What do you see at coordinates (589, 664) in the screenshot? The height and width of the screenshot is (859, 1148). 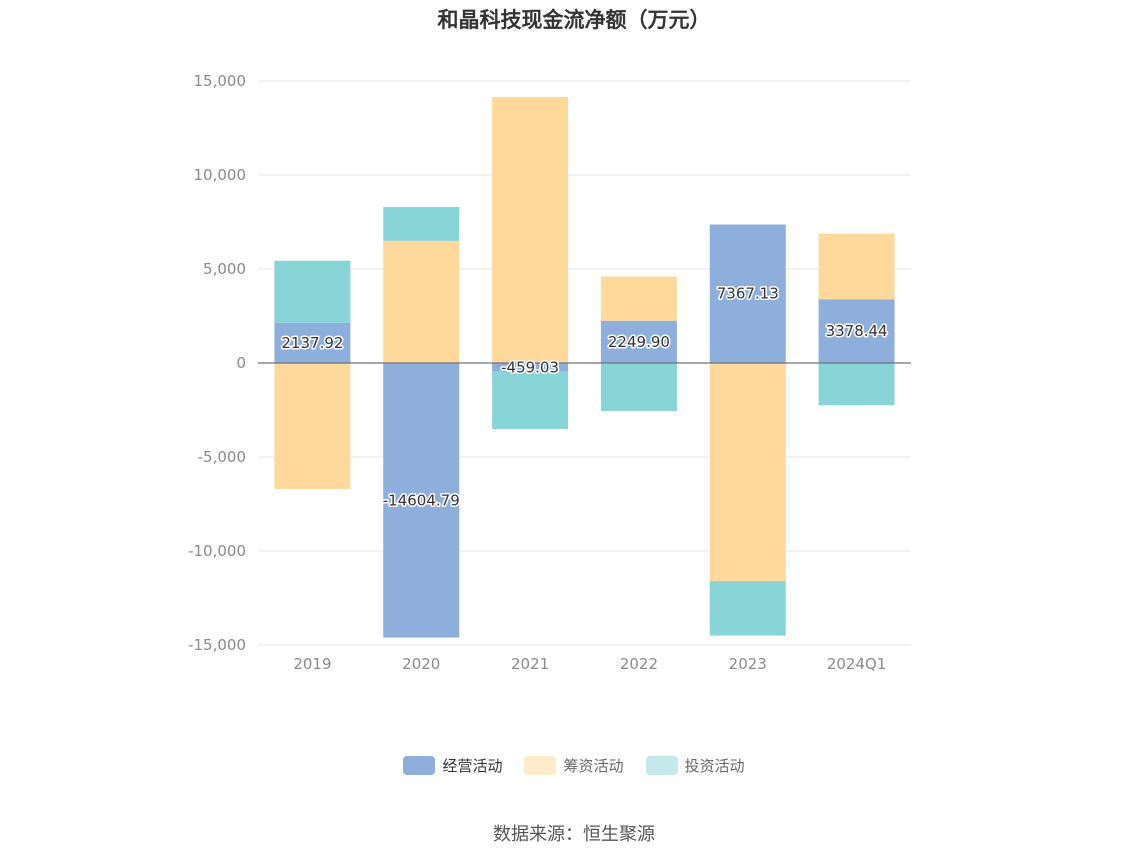 I see `x-axis-tick-labels: 2019 2020 2021 2022 2023 2024Q1` at bounding box center [589, 664].